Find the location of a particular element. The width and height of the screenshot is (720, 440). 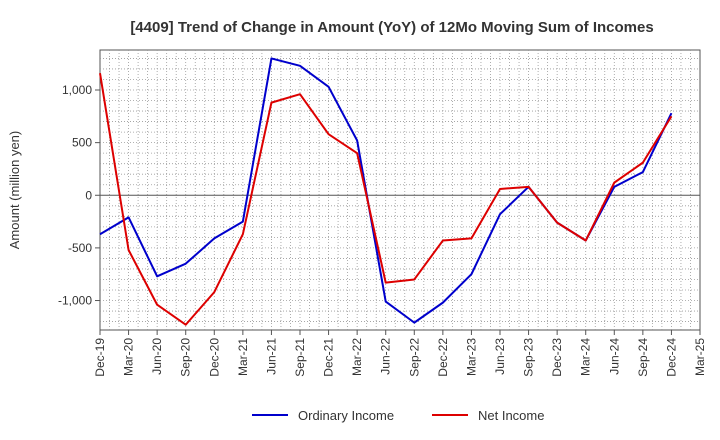

x-tick-label: Dec-19 is located at coordinates (100, 357).